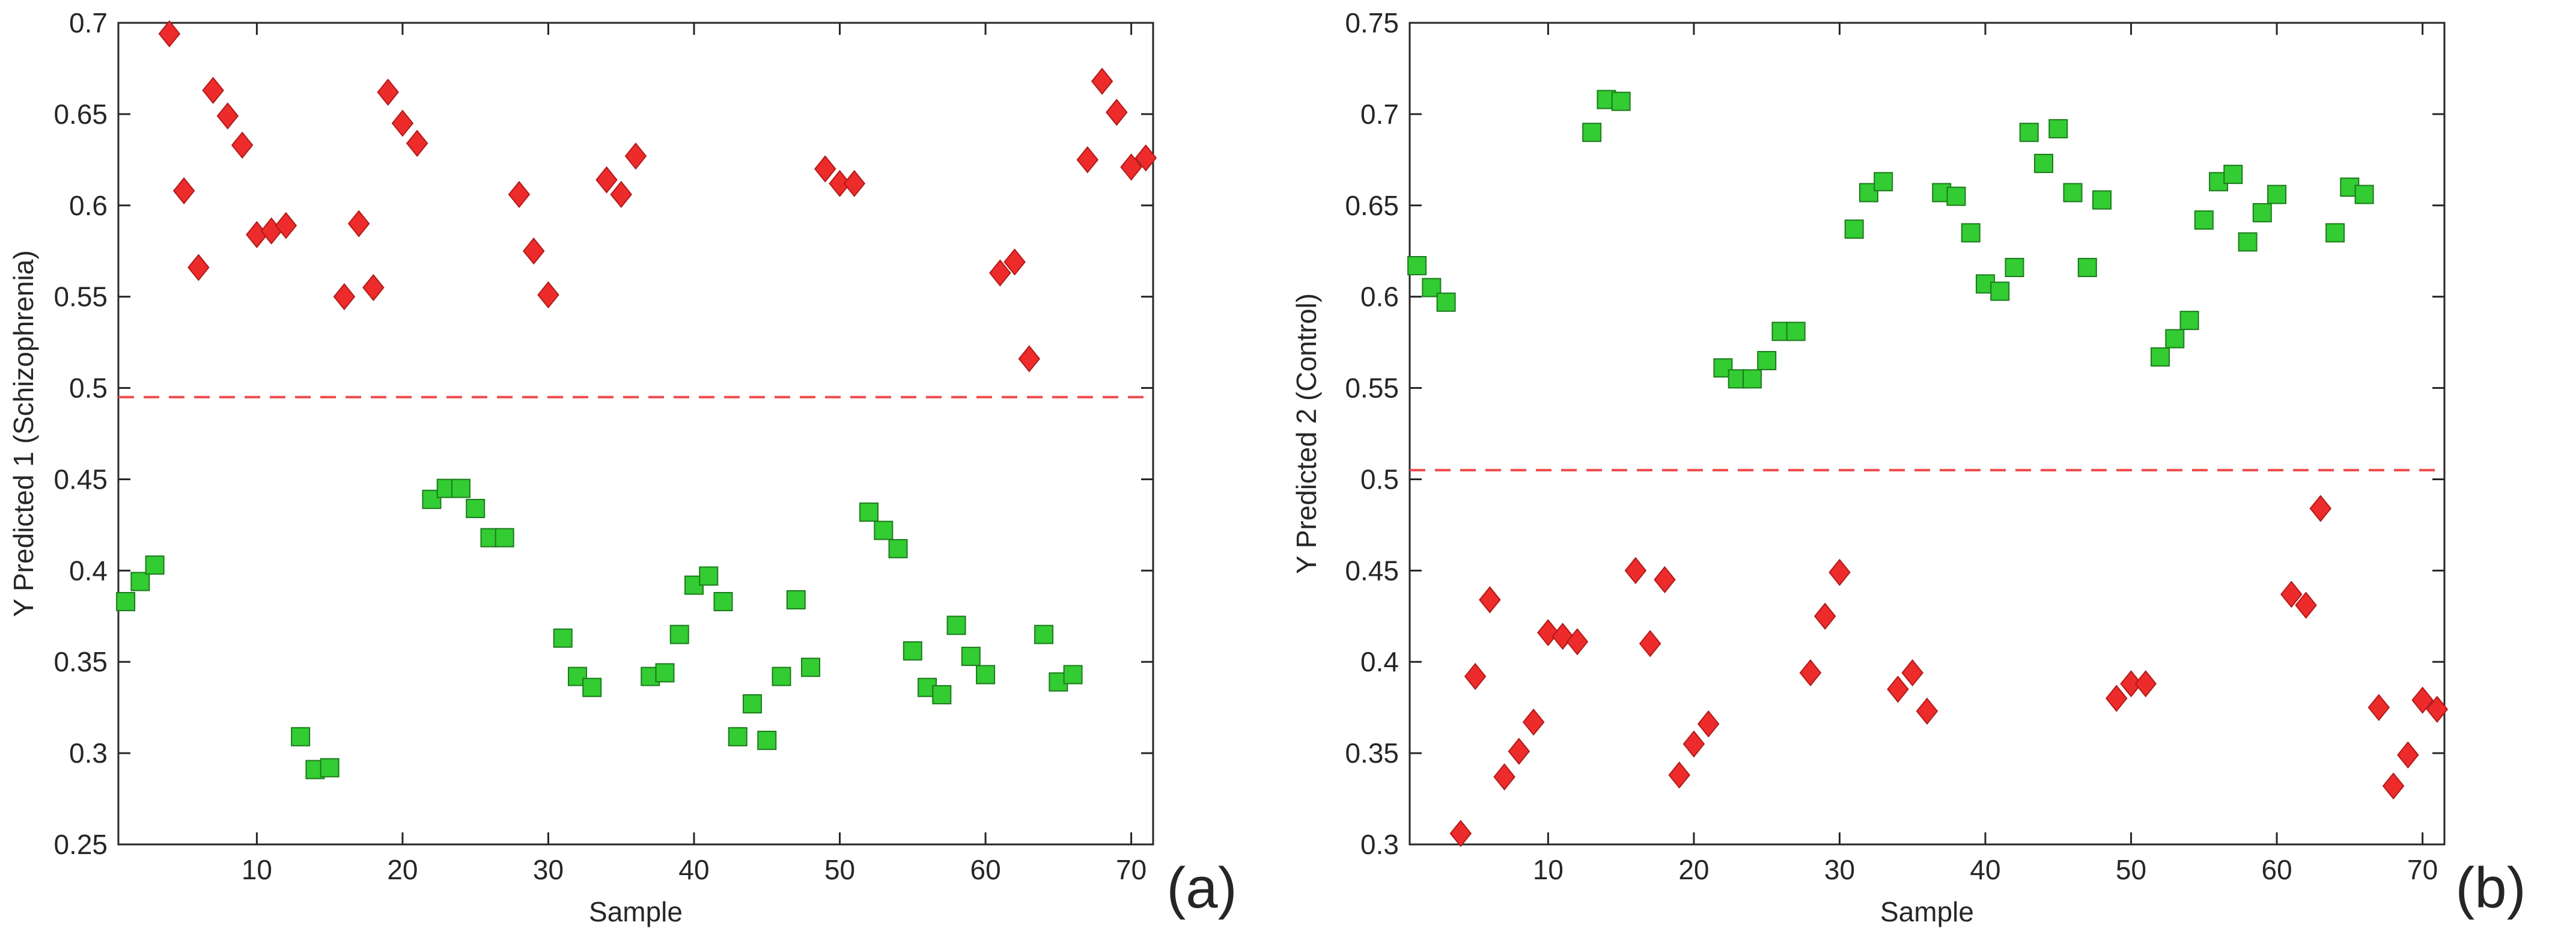  Describe the element at coordinates (1379, 114) in the screenshot. I see `y-tick-label: 0.7` at that location.